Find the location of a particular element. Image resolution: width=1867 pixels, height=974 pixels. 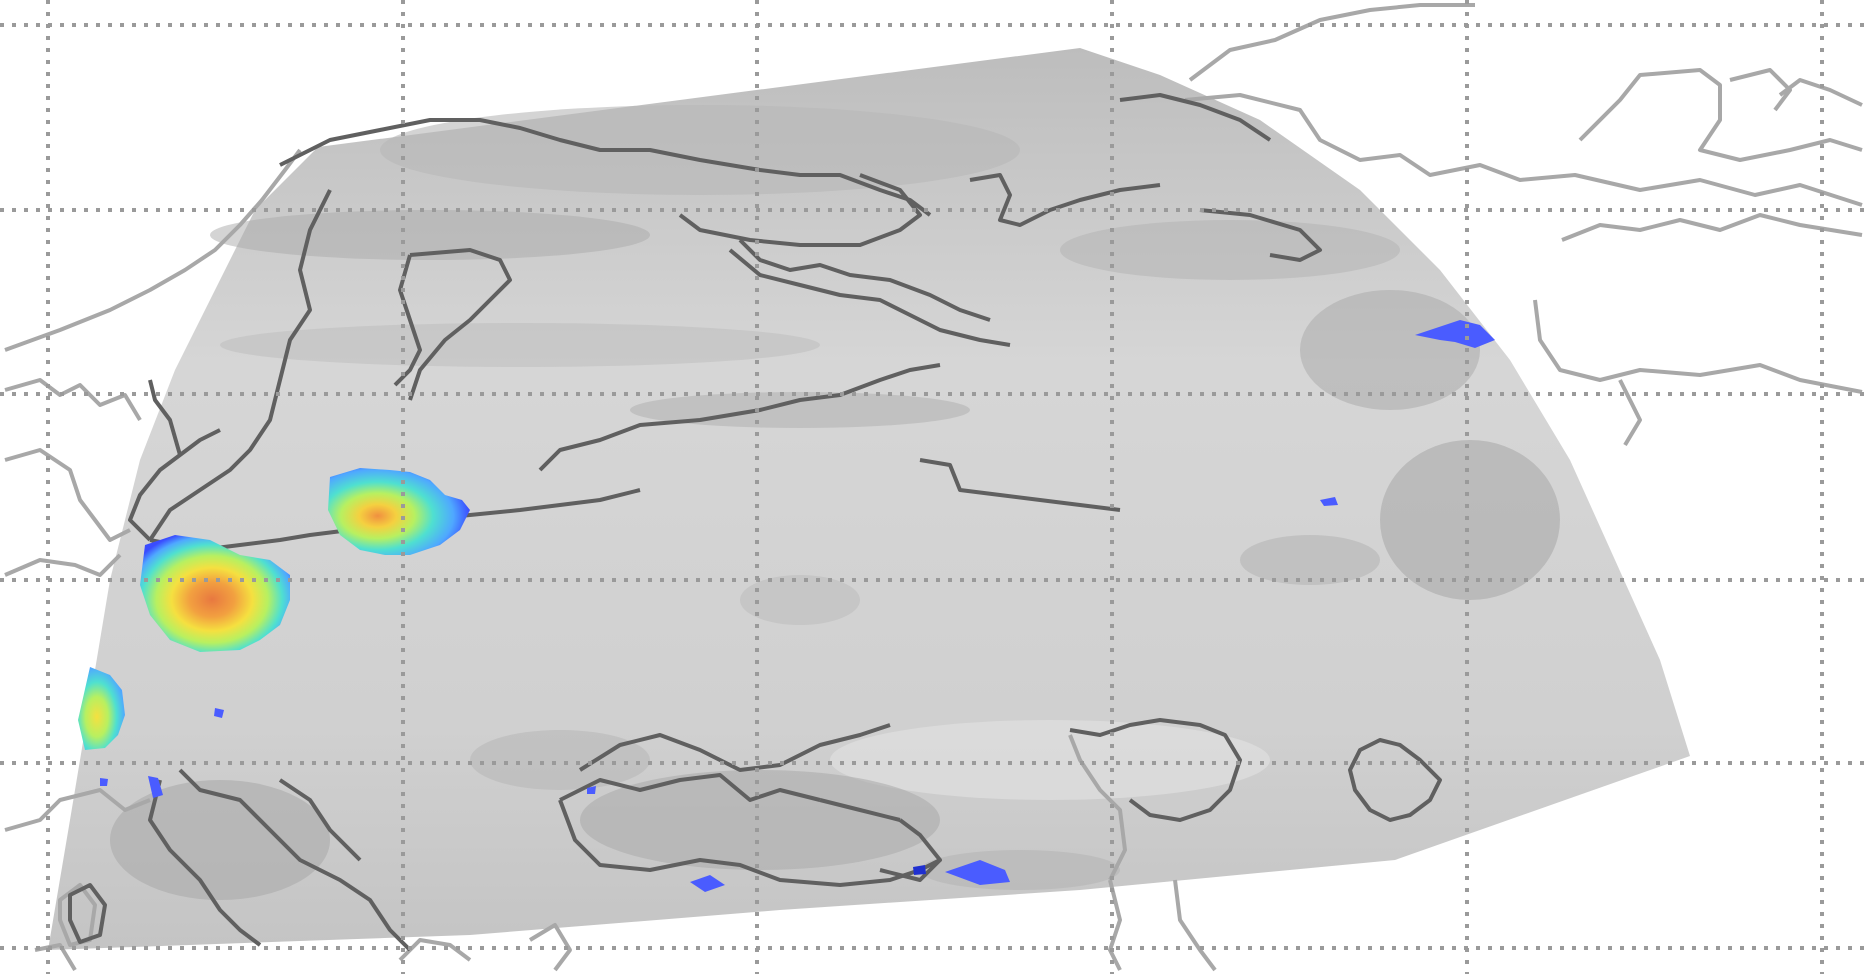

precip-cell-main is located at coordinates (215, 593).